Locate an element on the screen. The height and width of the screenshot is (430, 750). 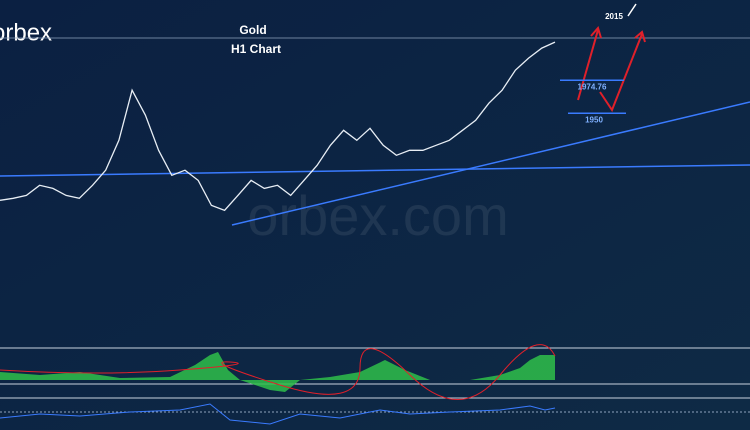
trend-line is located at coordinates (375, 170).